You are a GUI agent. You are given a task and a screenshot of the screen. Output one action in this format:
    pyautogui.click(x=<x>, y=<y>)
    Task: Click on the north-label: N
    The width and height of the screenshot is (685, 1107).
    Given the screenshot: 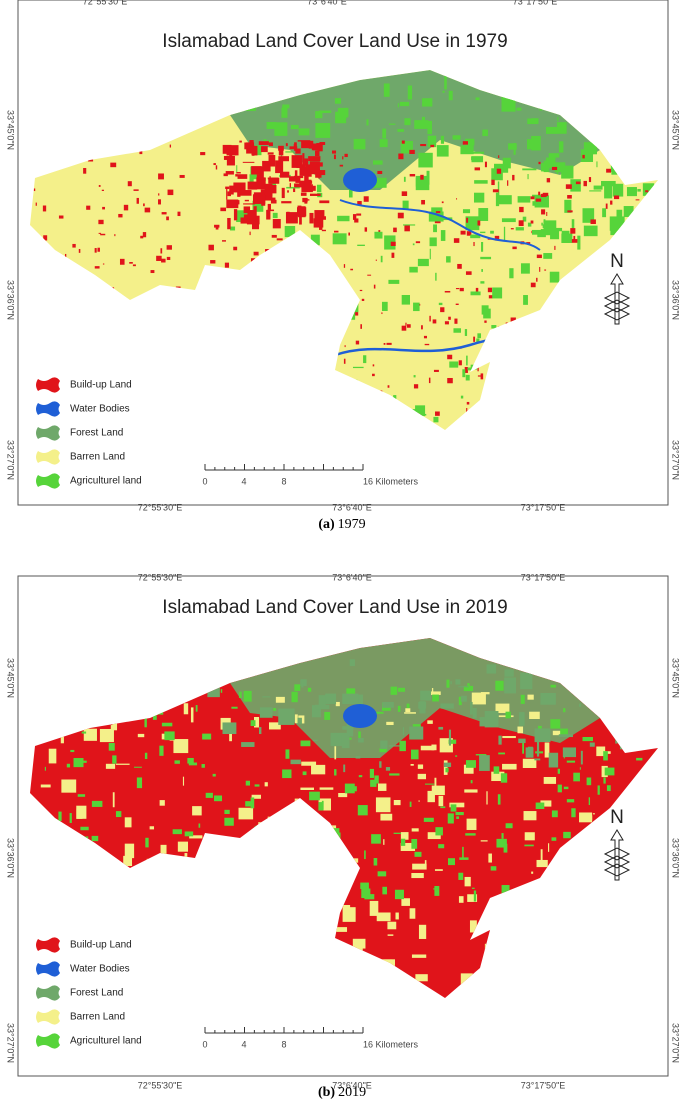 What is the action you would take?
    pyautogui.click(x=617, y=261)
    